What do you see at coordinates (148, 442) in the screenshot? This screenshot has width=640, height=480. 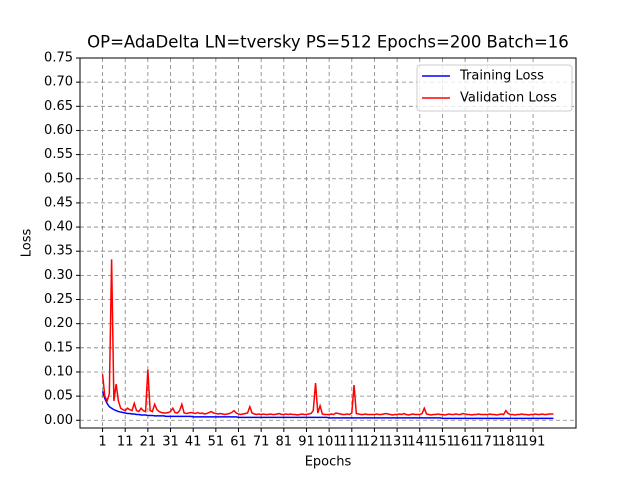 I see `x-tick-label: 21` at bounding box center [148, 442].